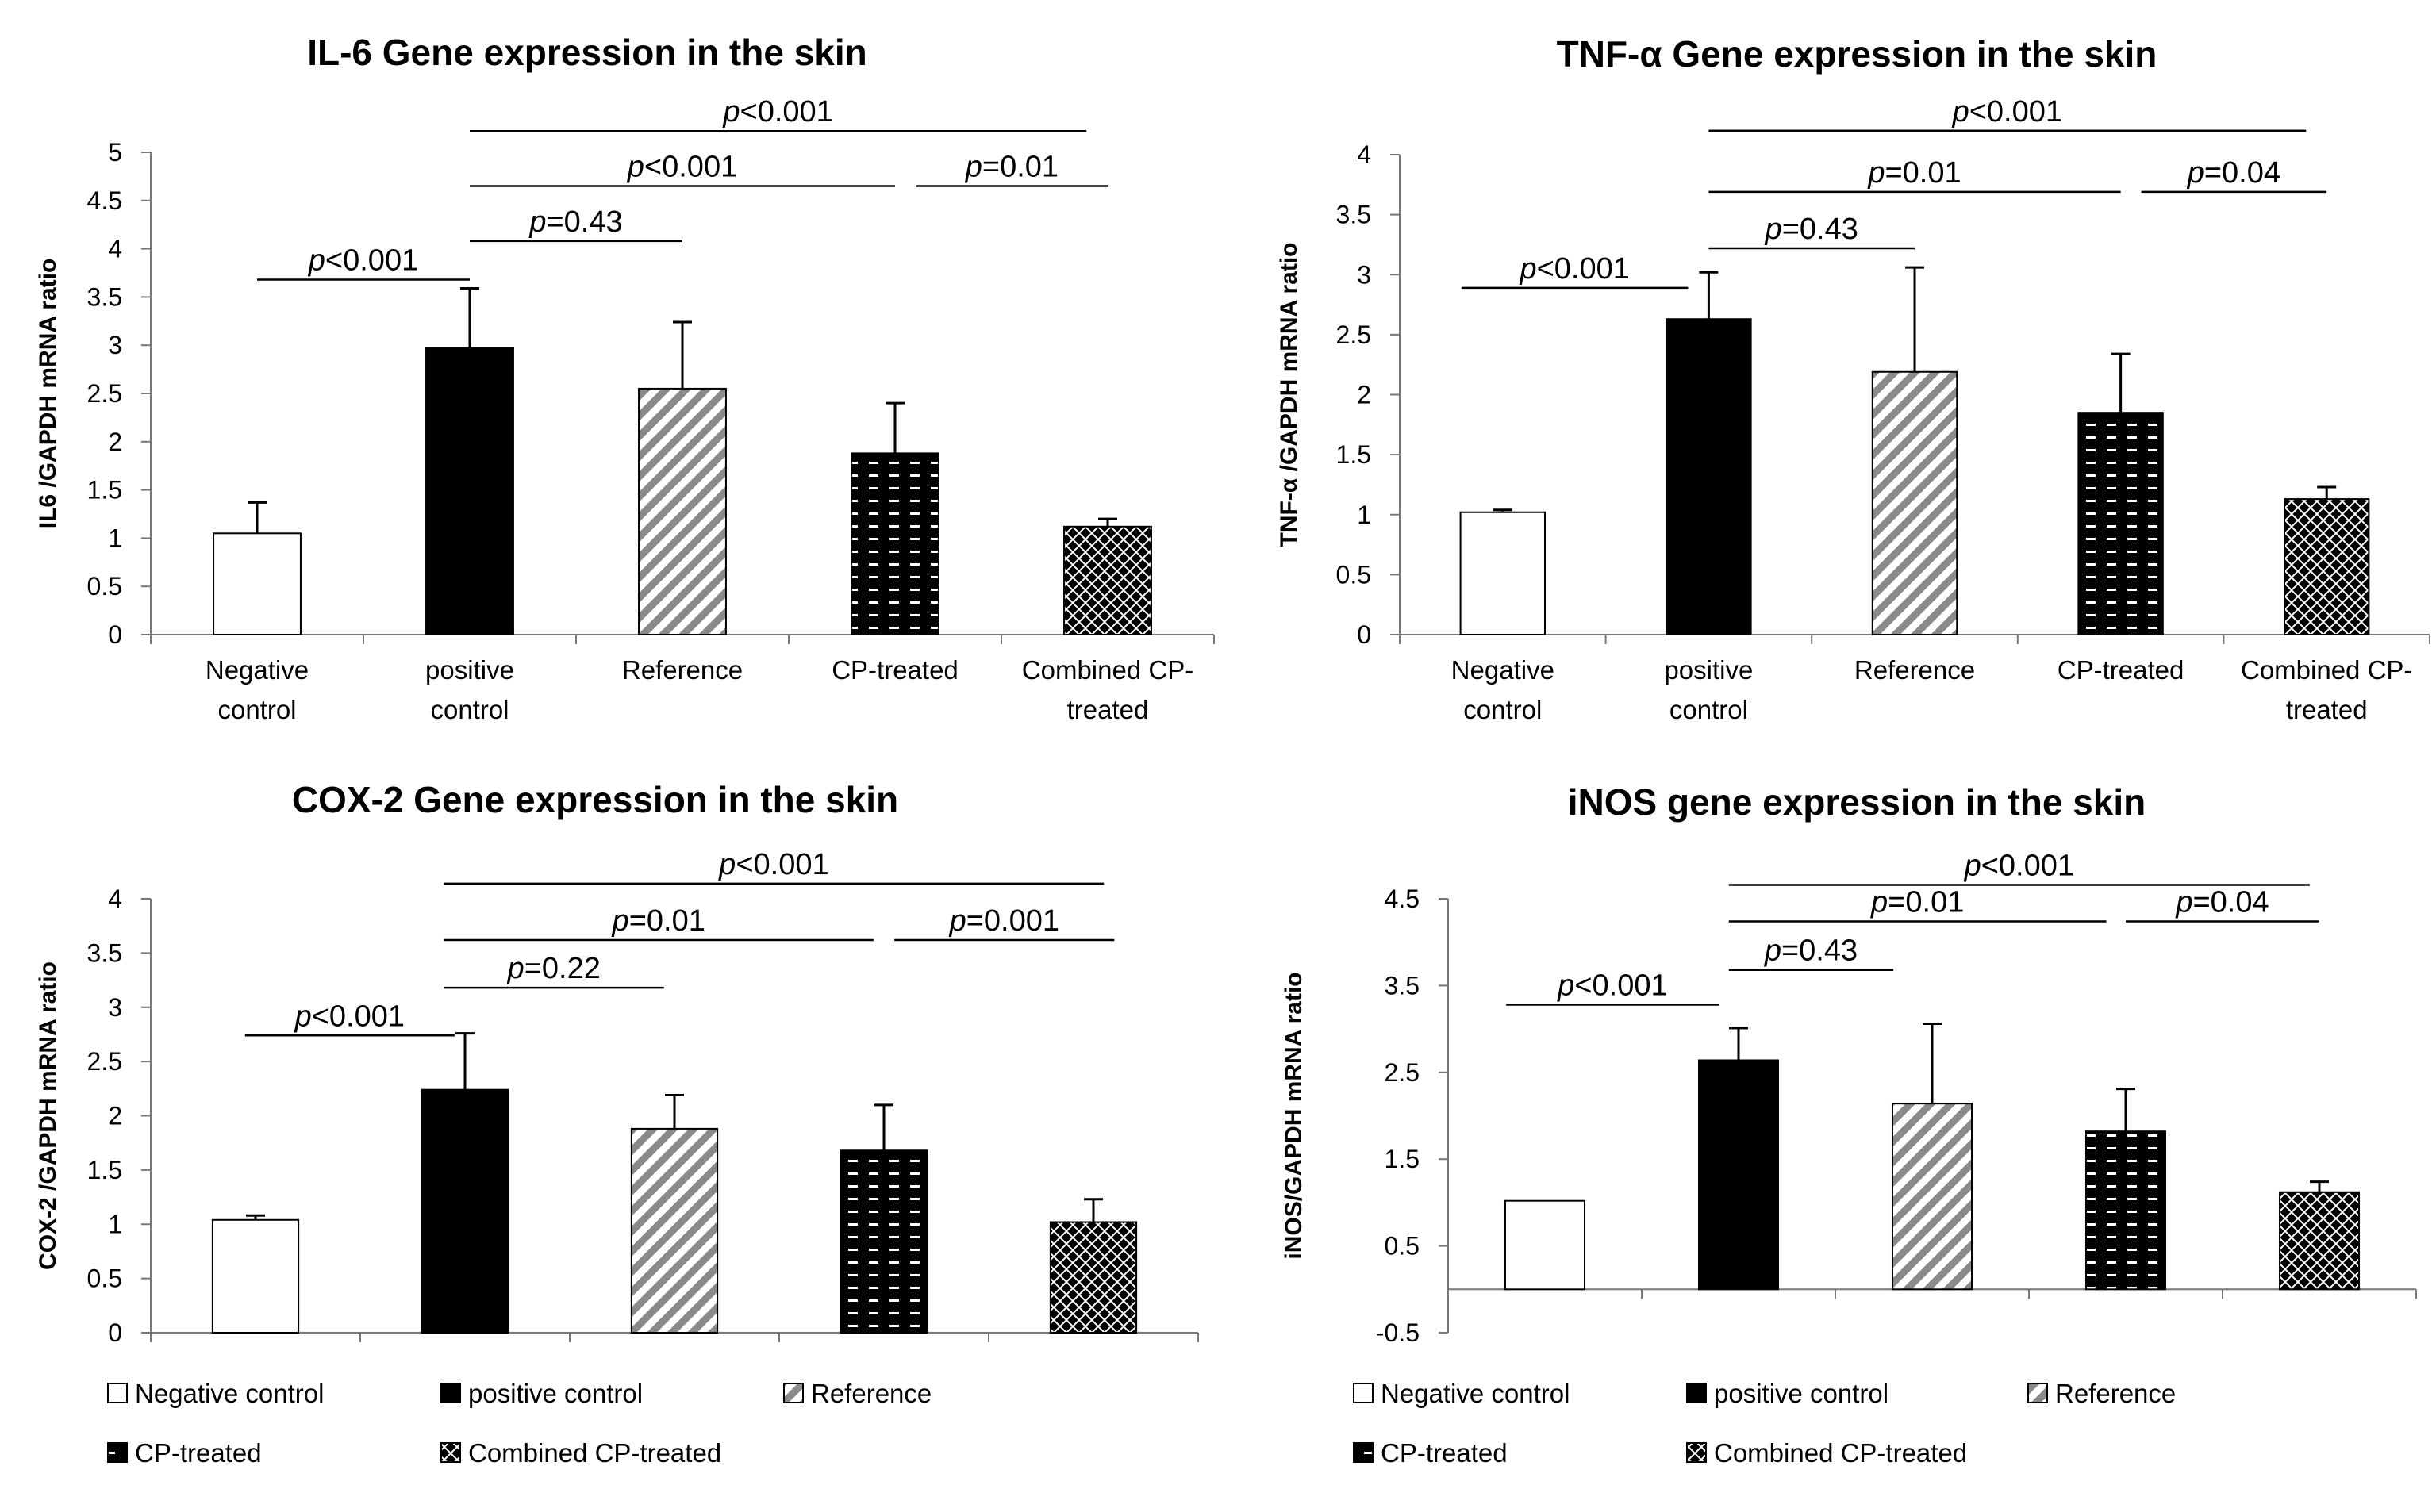  I want to click on significance-label: p=0.04, so click(2222, 902).